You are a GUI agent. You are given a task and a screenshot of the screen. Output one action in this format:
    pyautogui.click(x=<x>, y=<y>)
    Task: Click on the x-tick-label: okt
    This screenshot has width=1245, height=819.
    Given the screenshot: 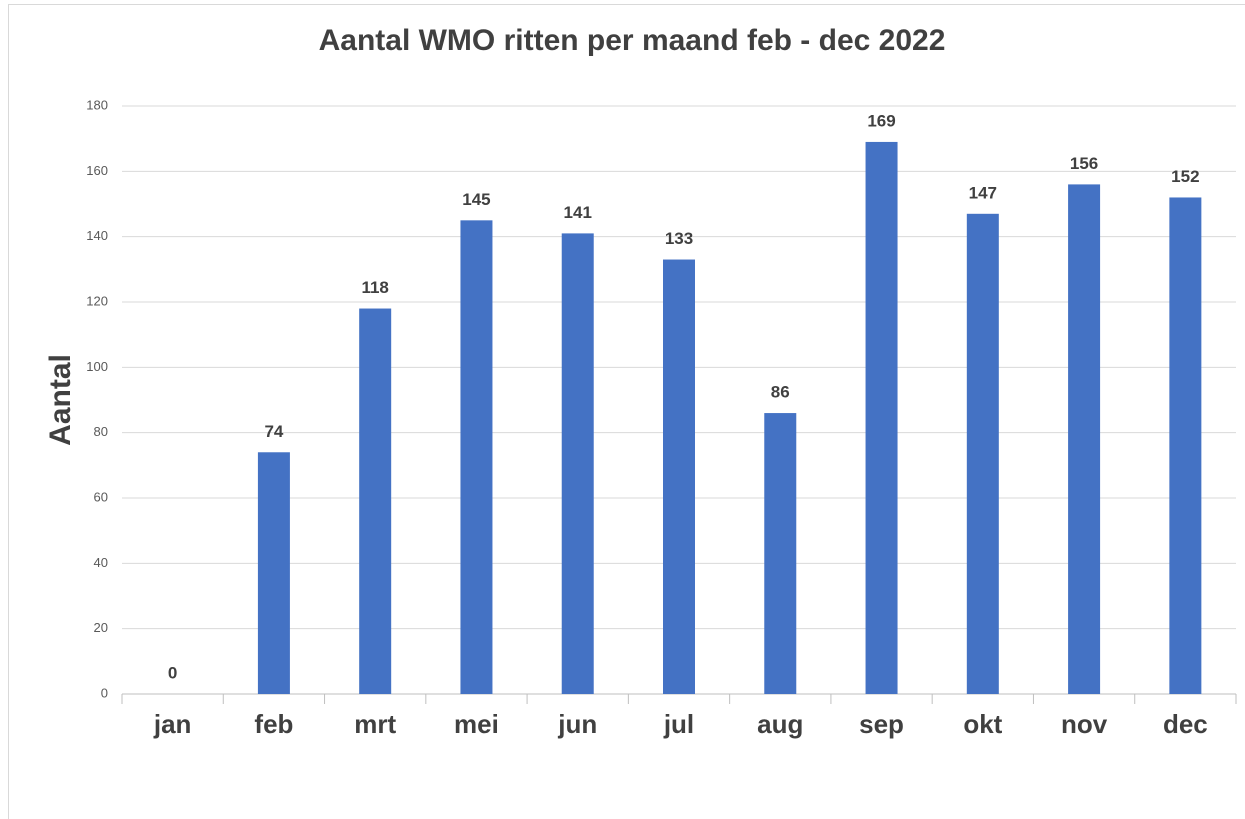 What is the action you would take?
    pyautogui.click(x=982, y=724)
    